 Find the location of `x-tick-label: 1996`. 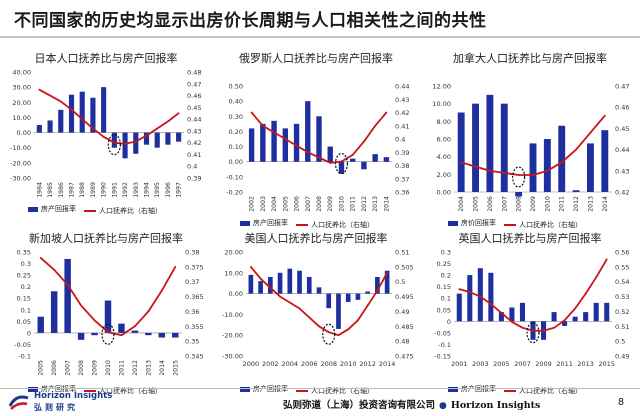

x-tick-label: 1996 is located at coordinates (168, 190).